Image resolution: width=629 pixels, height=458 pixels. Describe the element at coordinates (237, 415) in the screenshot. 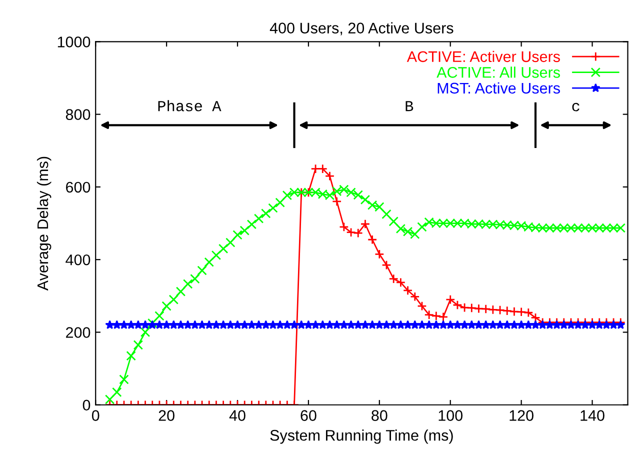

I see `x-tick-label: 40` at that location.